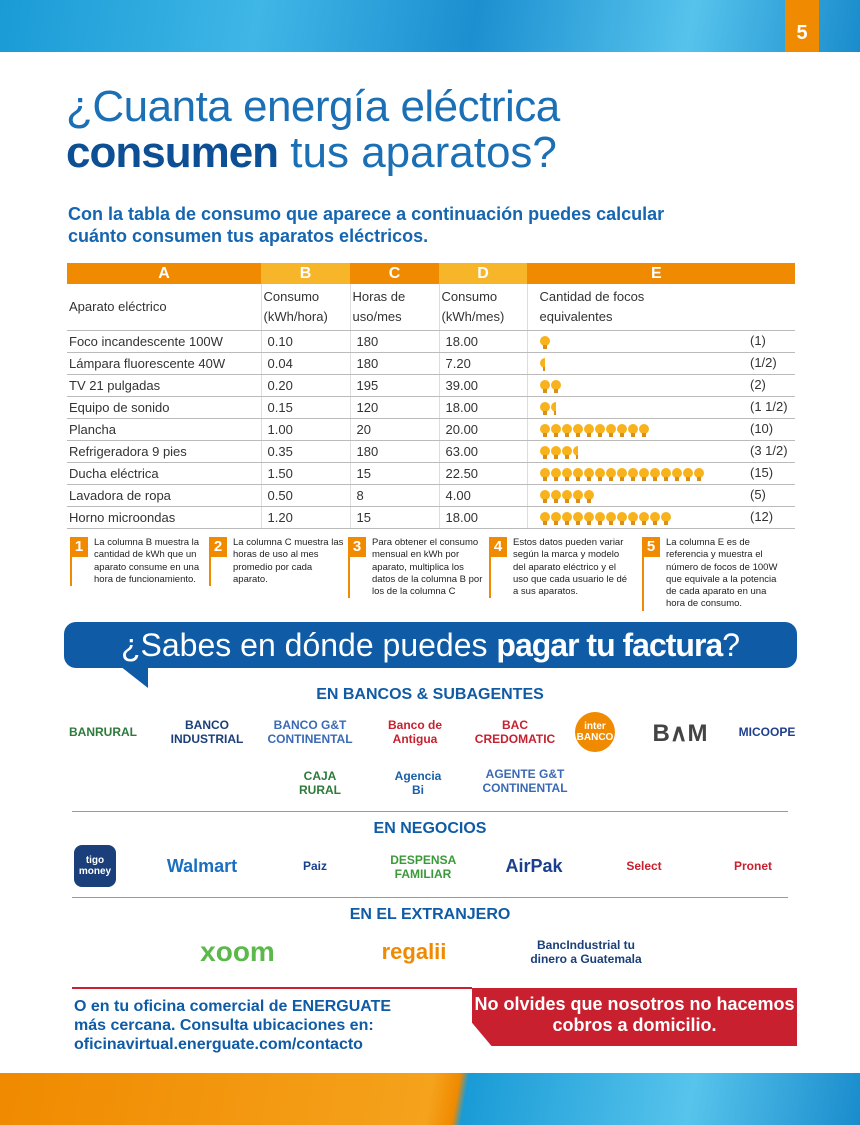  What do you see at coordinates (498, 547) in the screenshot?
I see `note-number: 4` at bounding box center [498, 547].